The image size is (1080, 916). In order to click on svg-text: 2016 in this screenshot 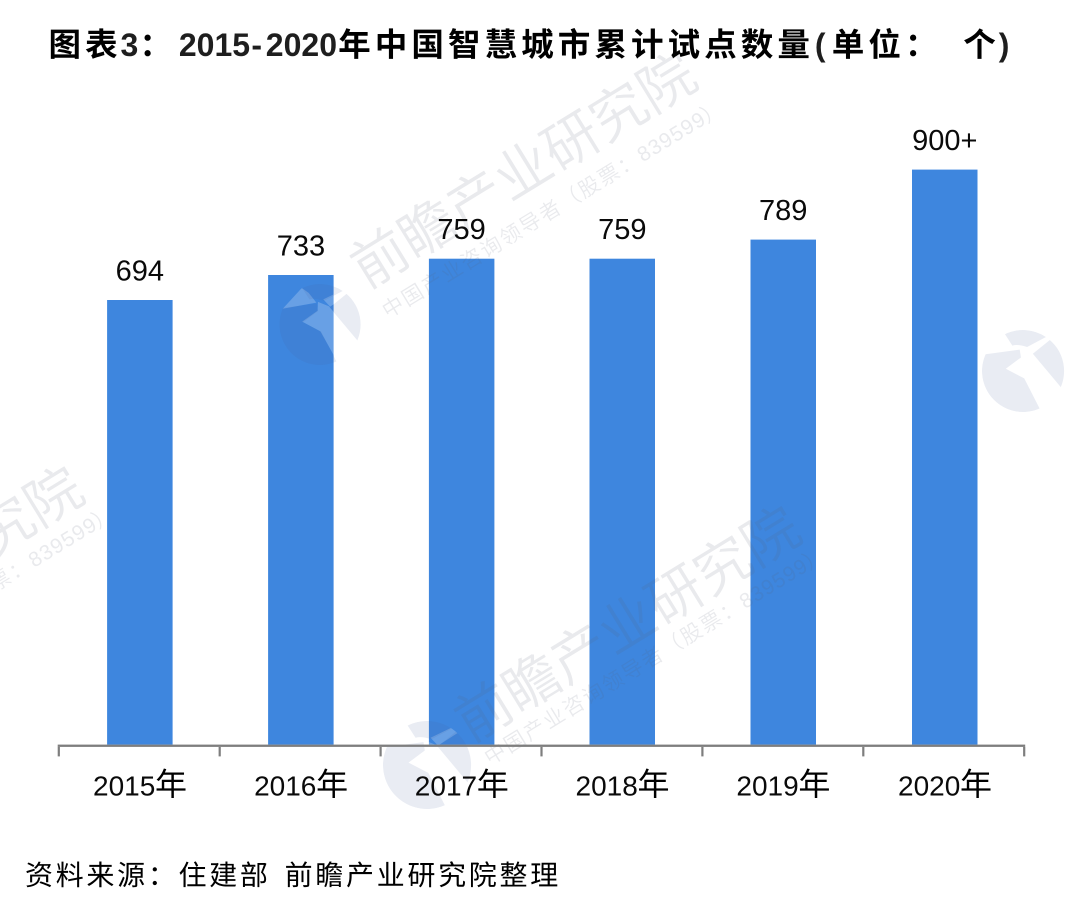, I will do `click(285, 786)`.